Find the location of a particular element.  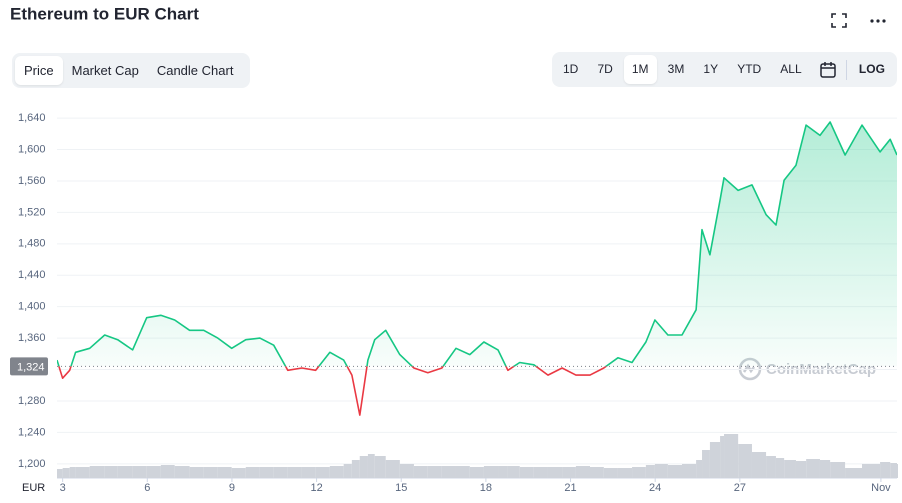

x-tick-label: 15 is located at coordinates (401, 488).